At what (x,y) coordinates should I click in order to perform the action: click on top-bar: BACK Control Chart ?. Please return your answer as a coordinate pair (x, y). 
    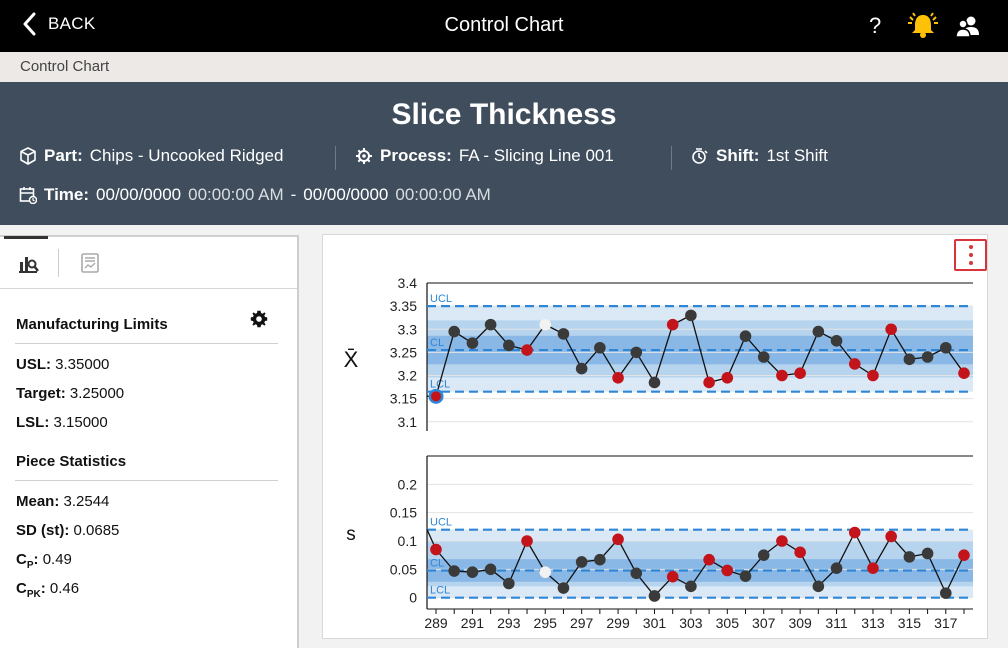
    Looking at the image, I should click on (504, 26).